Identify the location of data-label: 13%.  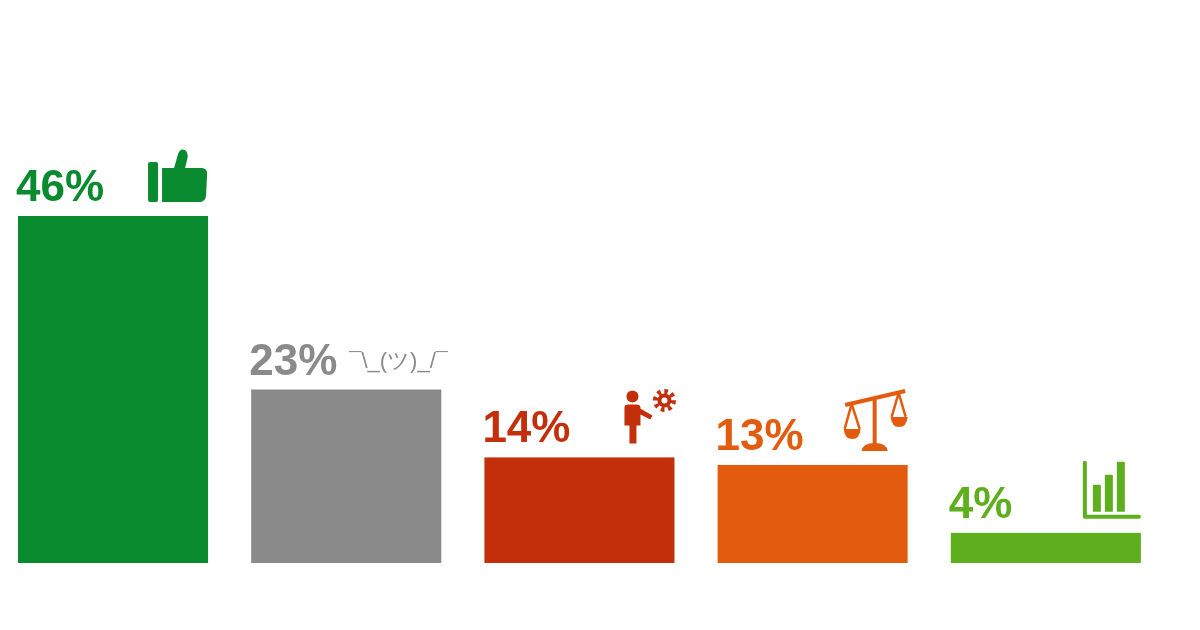
(759, 434).